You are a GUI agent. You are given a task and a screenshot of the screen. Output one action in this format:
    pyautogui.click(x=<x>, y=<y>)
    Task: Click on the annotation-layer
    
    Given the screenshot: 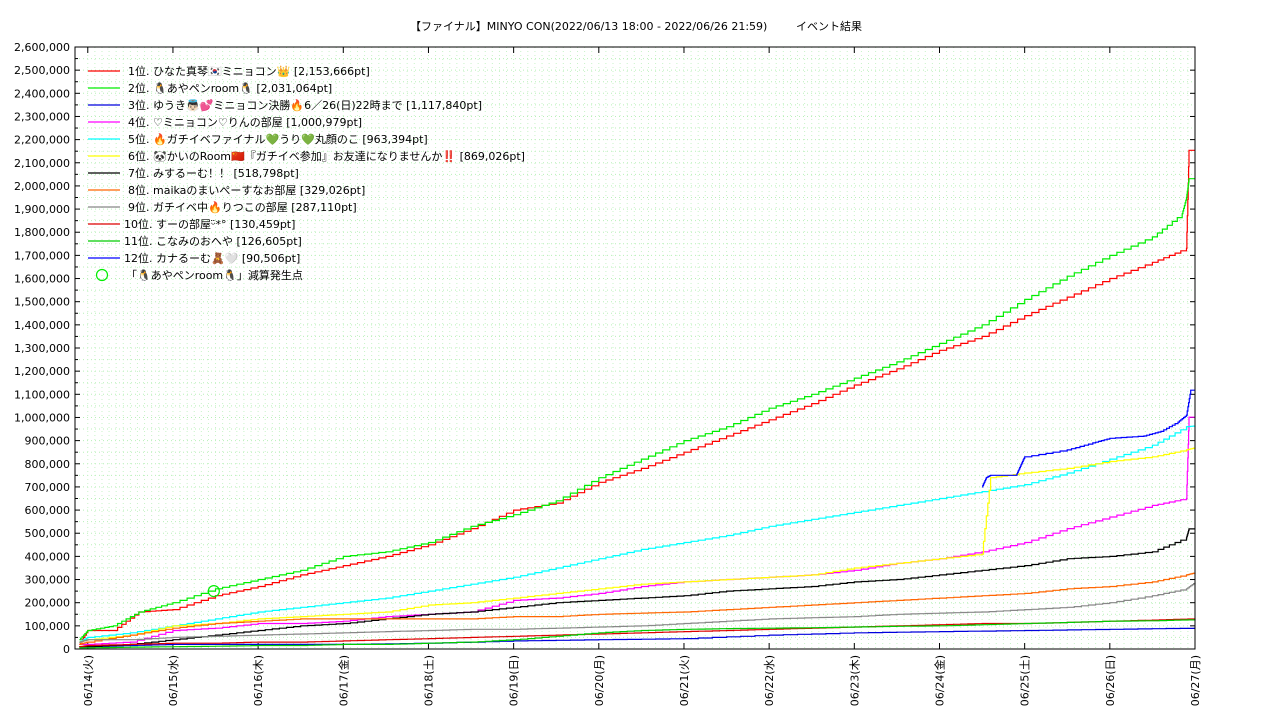 What is the action you would take?
    pyautogui.click(x=213, y=591)
    